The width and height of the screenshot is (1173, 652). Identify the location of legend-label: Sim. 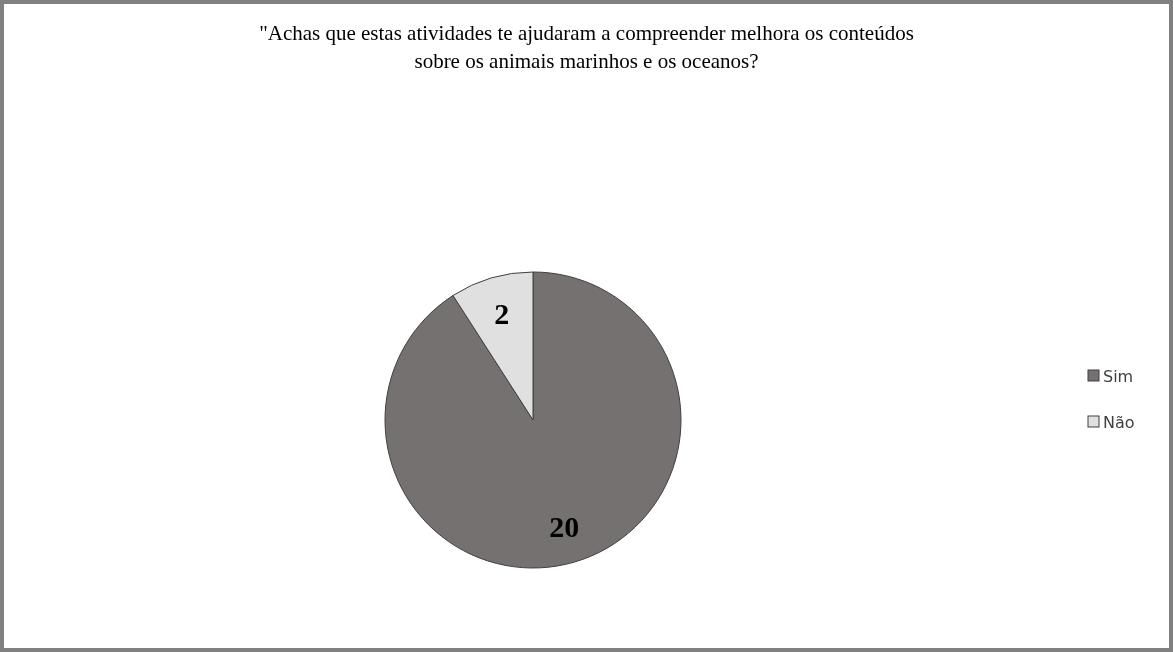
(1118, 376).